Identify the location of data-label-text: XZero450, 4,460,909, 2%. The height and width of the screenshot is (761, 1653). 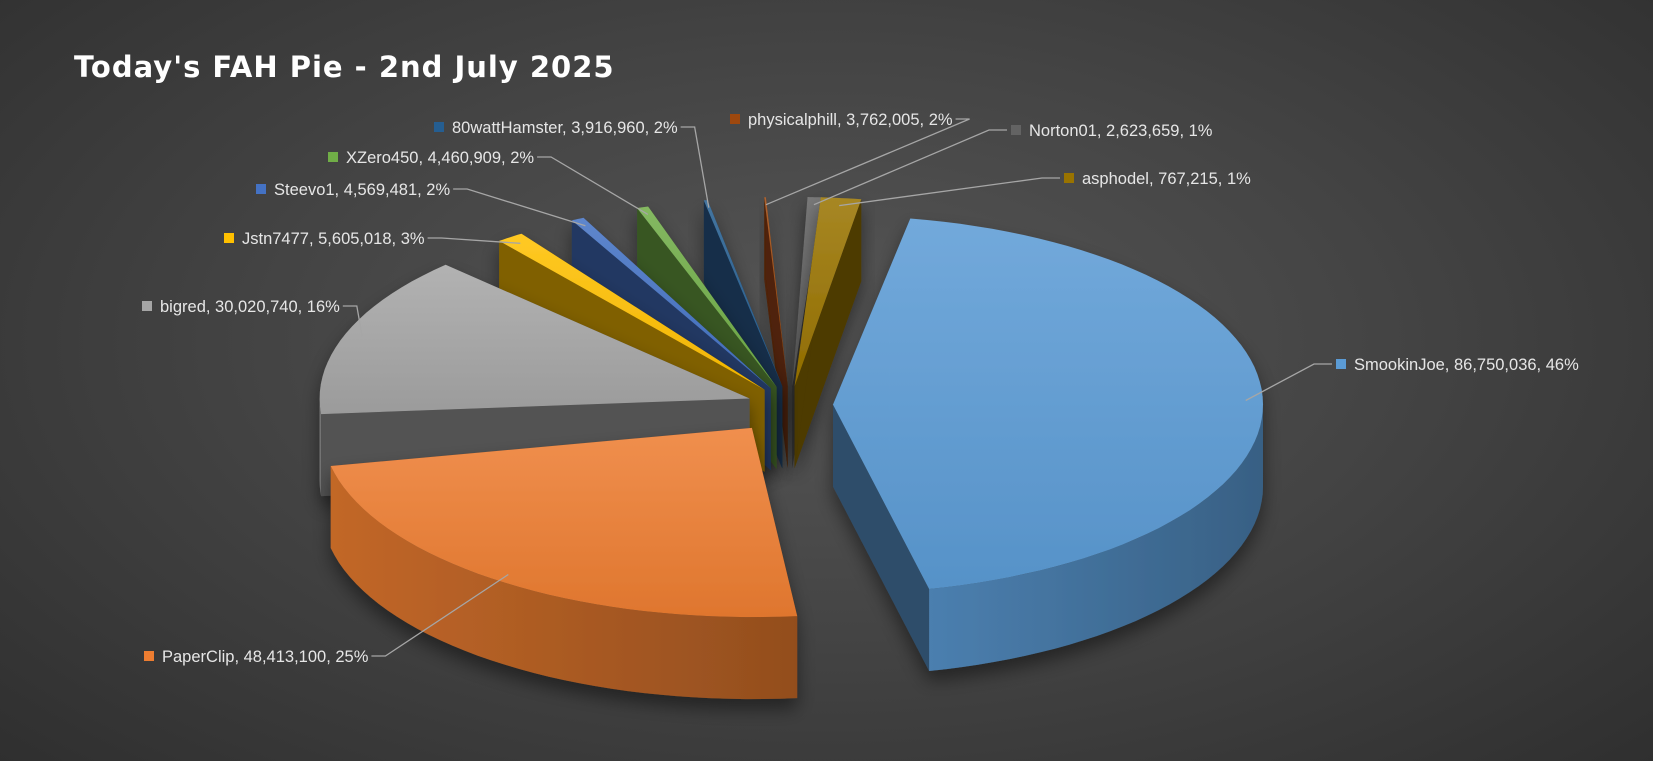
(440, 158).